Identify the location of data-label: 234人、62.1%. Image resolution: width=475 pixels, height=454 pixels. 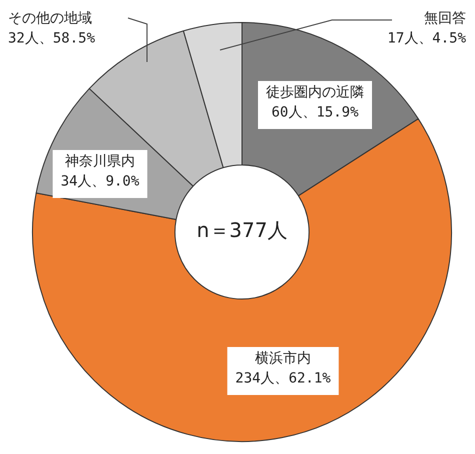
(283, 378).